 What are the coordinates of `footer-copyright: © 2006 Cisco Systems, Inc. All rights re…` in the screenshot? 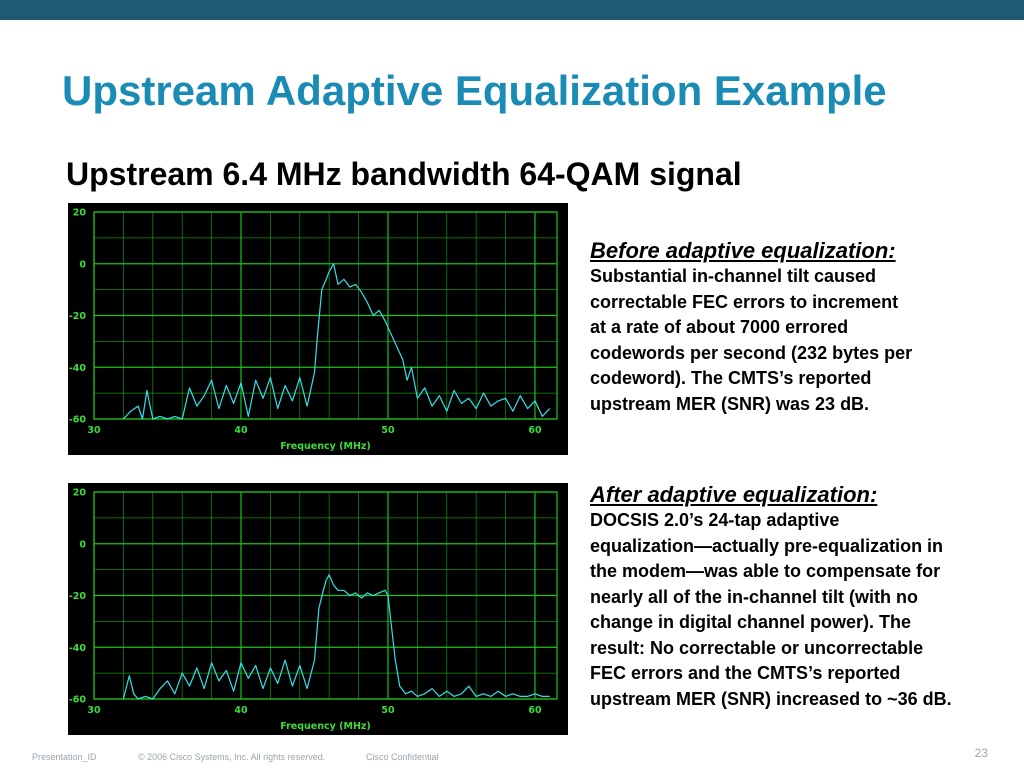 It's located at (232, 757).